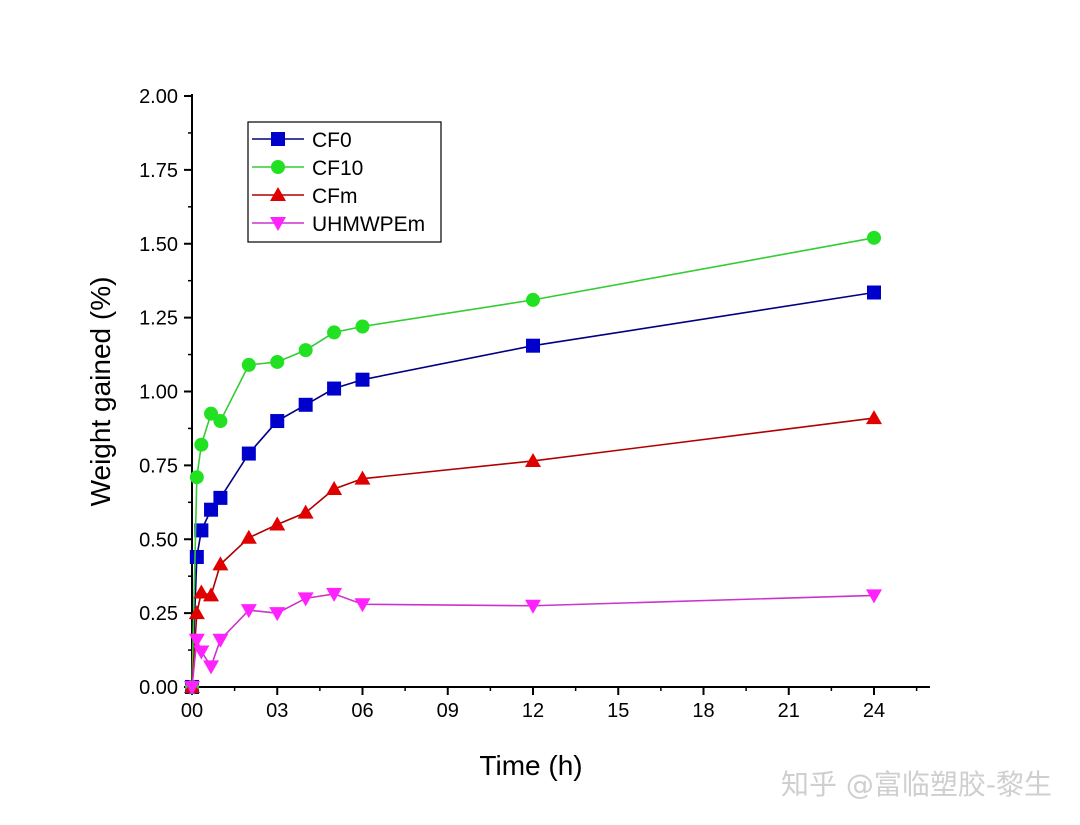  Describe the element at coordinates (100, 392) in the screenshot. I see `y-axis-label: Weight gained (%)` at that location.